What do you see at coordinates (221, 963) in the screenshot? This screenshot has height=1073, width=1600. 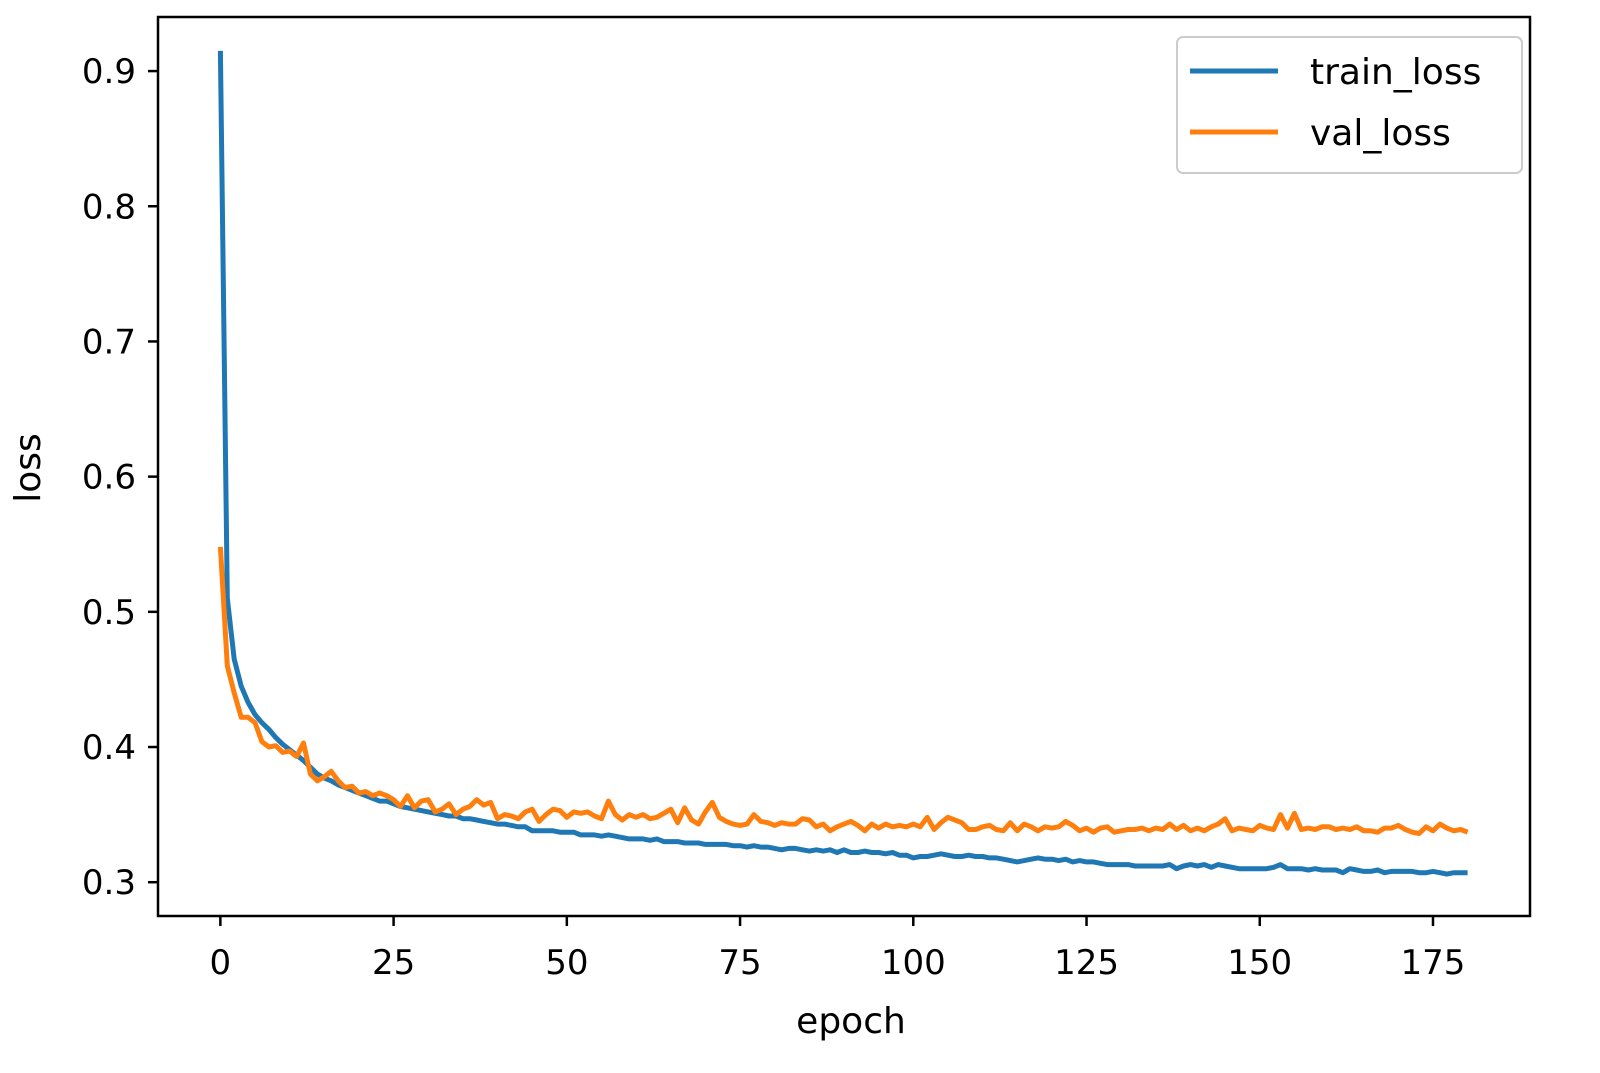 I see `x-tick-label: 0` at bounding box center [221, 963].